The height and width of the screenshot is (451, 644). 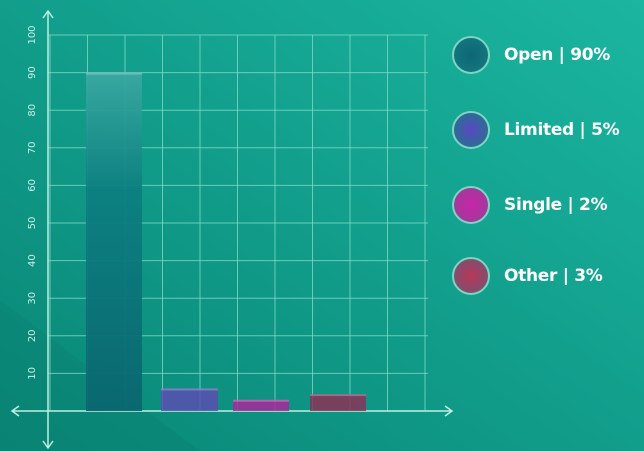 I want to click on y-tick-label: 40, so click(x=32, y=260).